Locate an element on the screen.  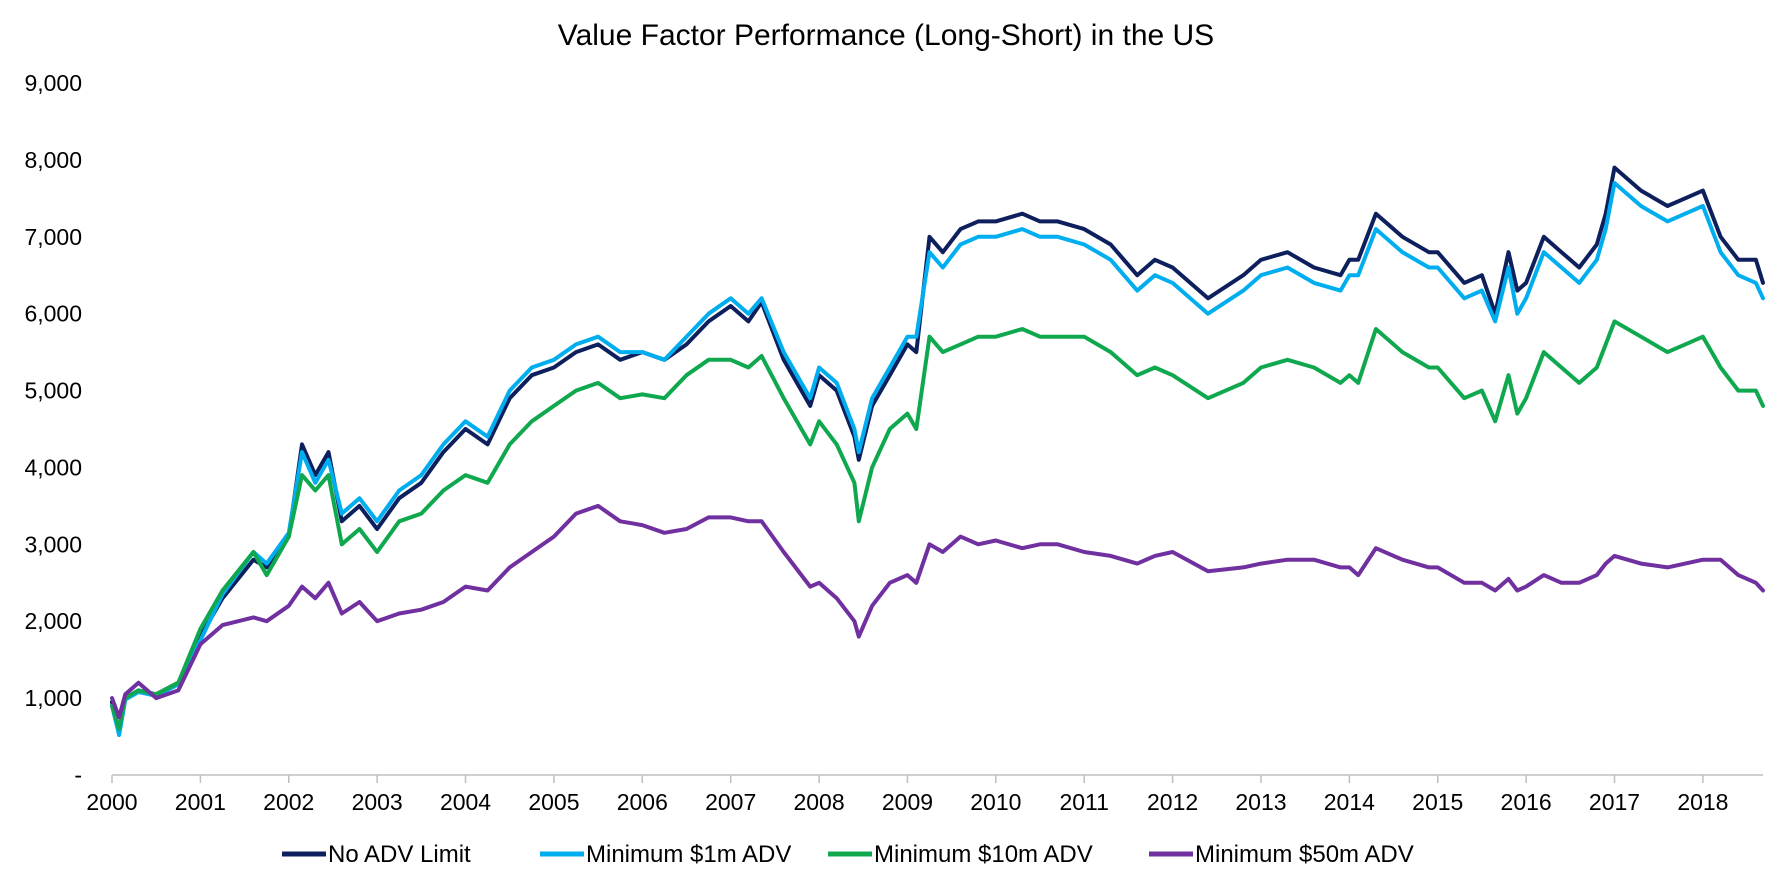
x-tick-label: 2011 is located at coordinates (1083, 802).